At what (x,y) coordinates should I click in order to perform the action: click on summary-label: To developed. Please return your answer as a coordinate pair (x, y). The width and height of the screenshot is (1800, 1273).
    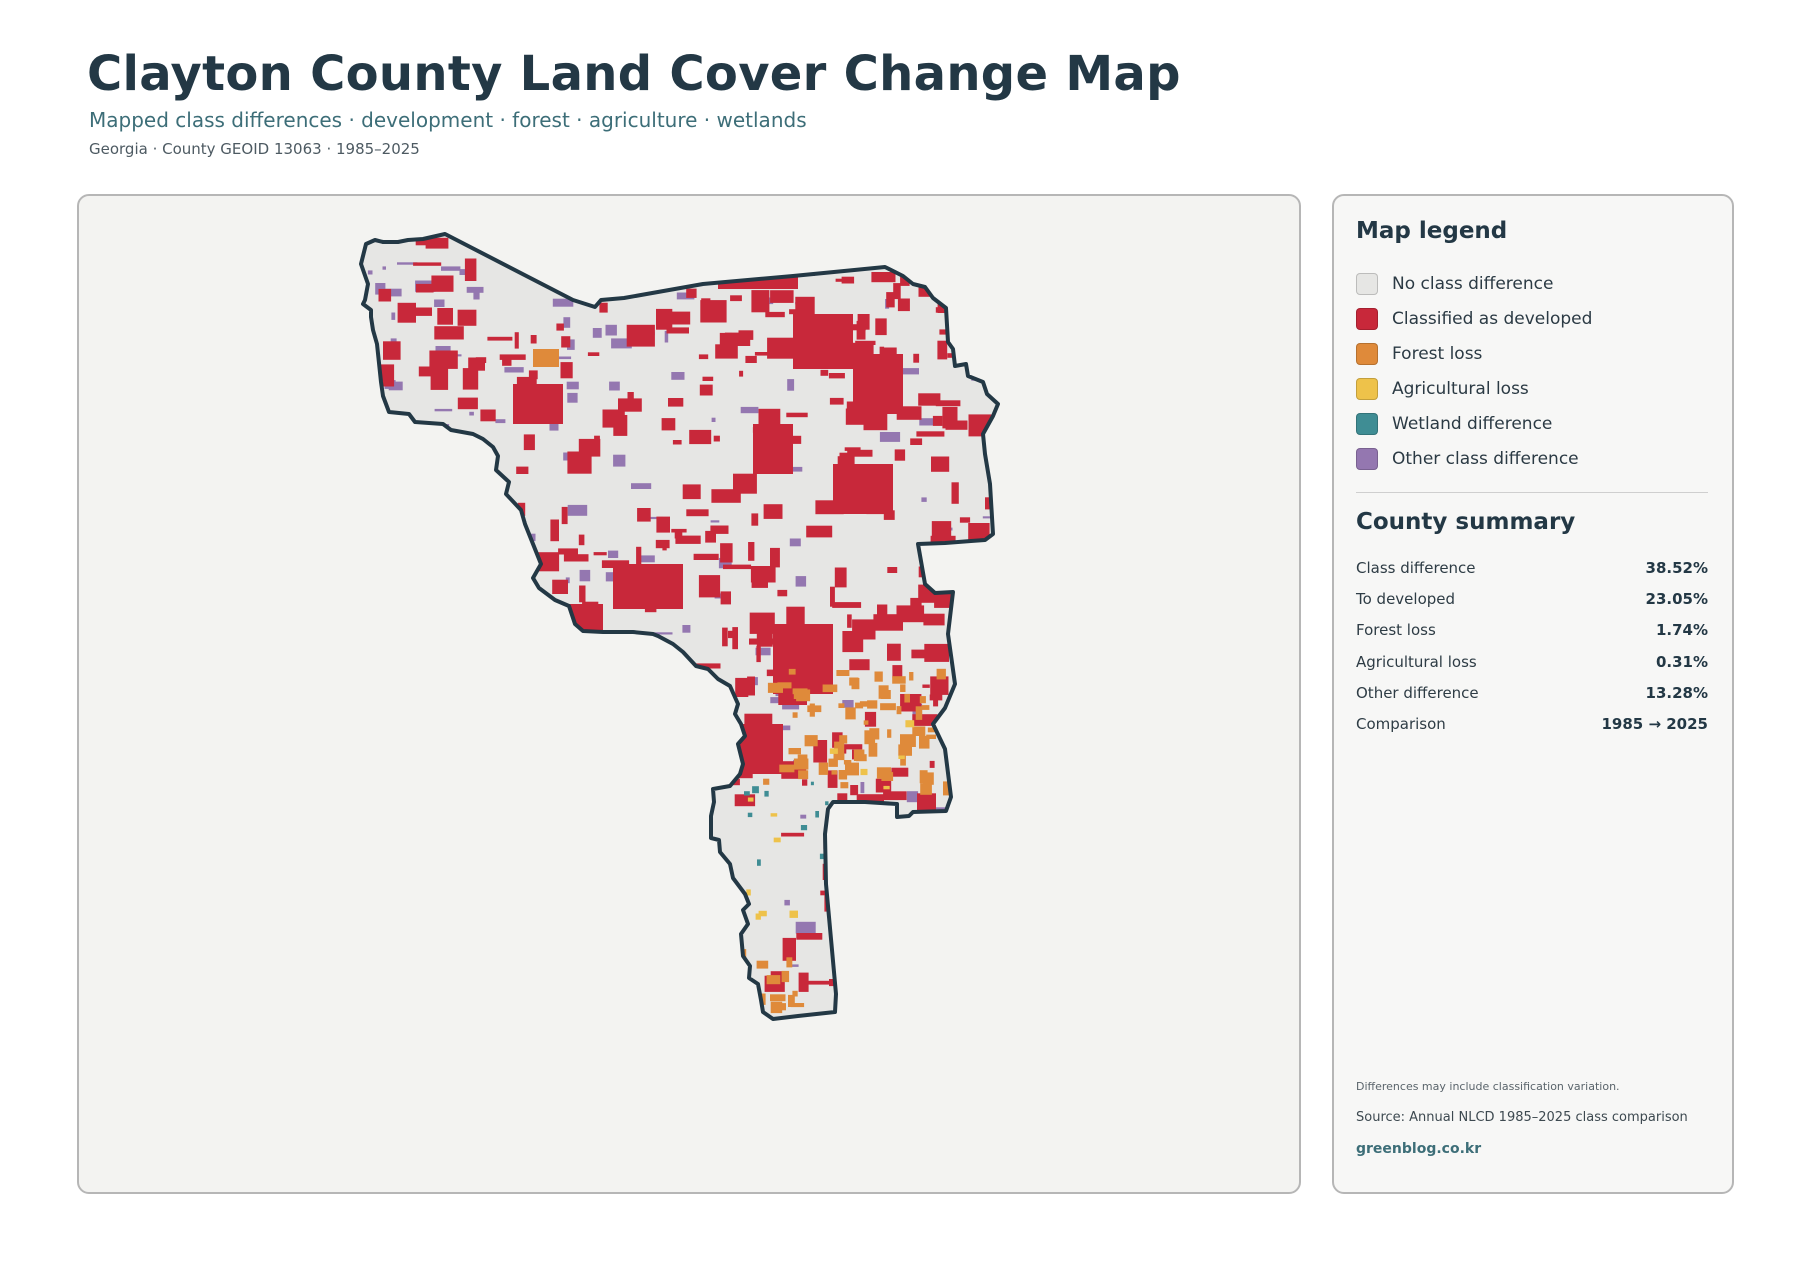
    Looking at the image, I should click on (1406, 598).